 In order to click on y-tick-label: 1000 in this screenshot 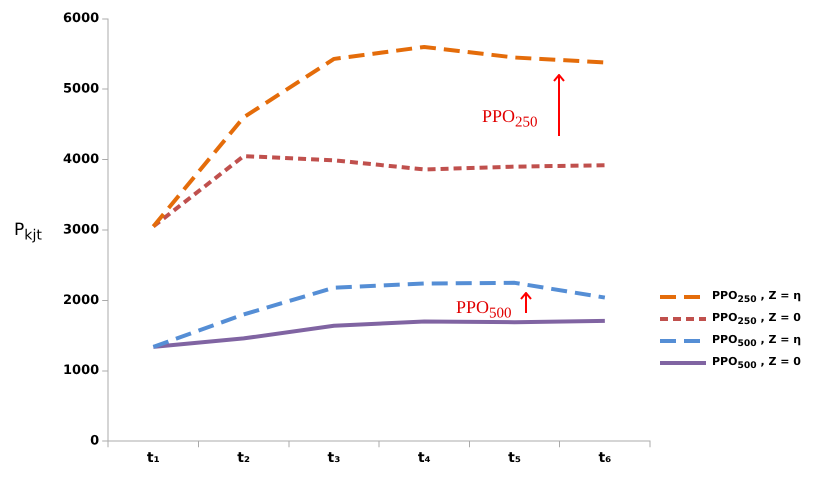, I will do `click(81, 370)`.